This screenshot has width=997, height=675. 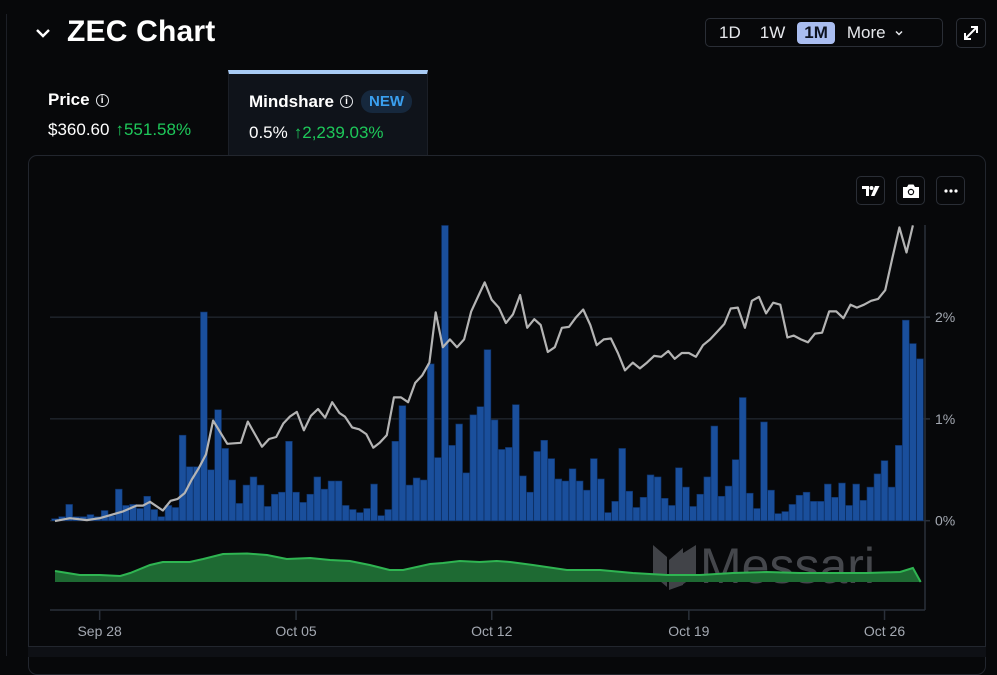 What do you see at coordinates (772, 32) in the screenshot?
I see `timeframe-1w: 1W` at bounding box center [772, 32].